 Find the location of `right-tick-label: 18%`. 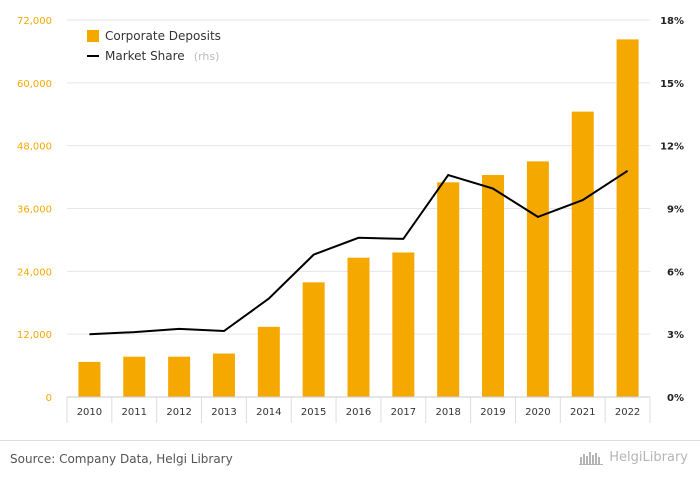

right-tick-label: 18% is located at coordinates (672, 21).